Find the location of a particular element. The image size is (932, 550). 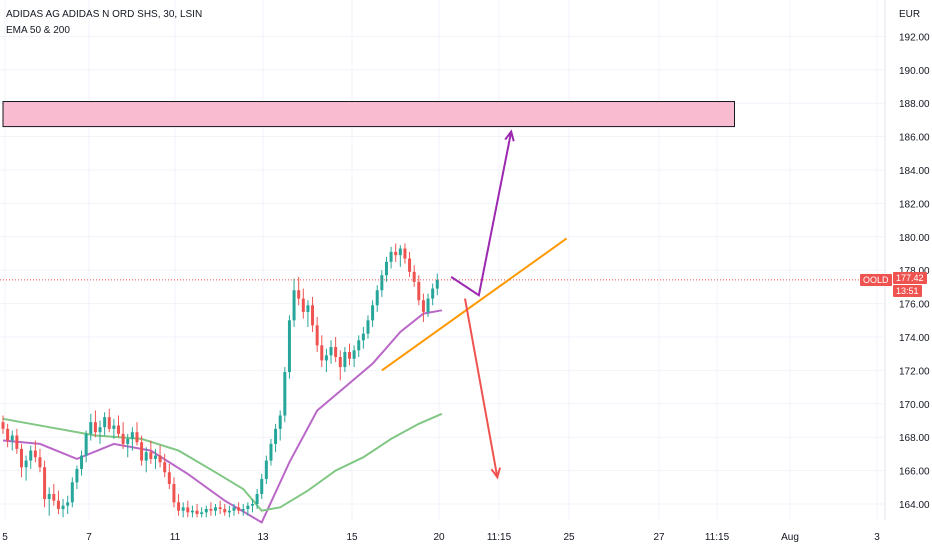

x-tick-label: Aug is located at coordinates (790, 537).